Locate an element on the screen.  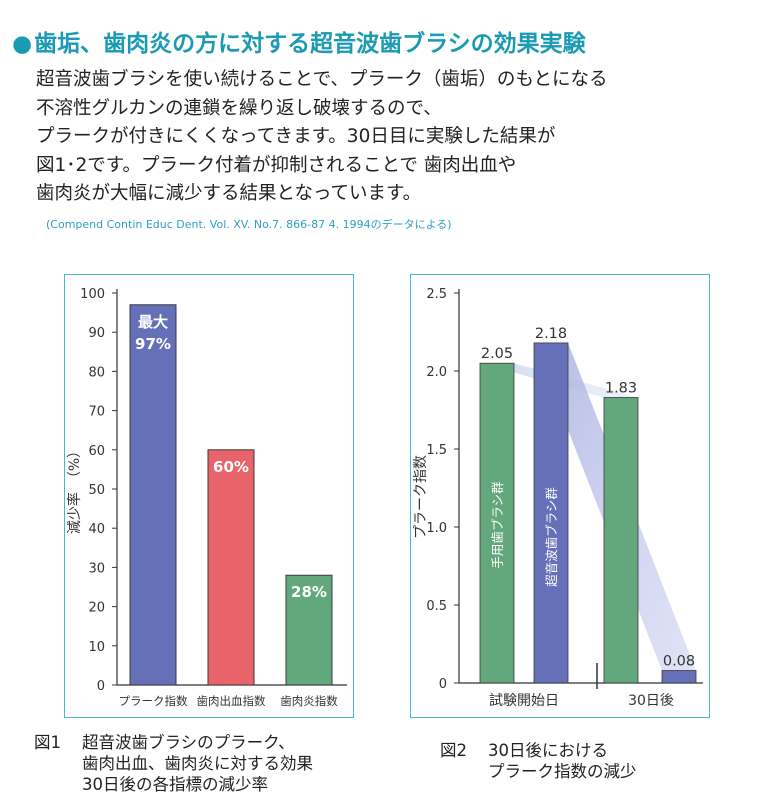
caption-line: 30日後の各指標の減少率 is located at coordinates (175, 784).